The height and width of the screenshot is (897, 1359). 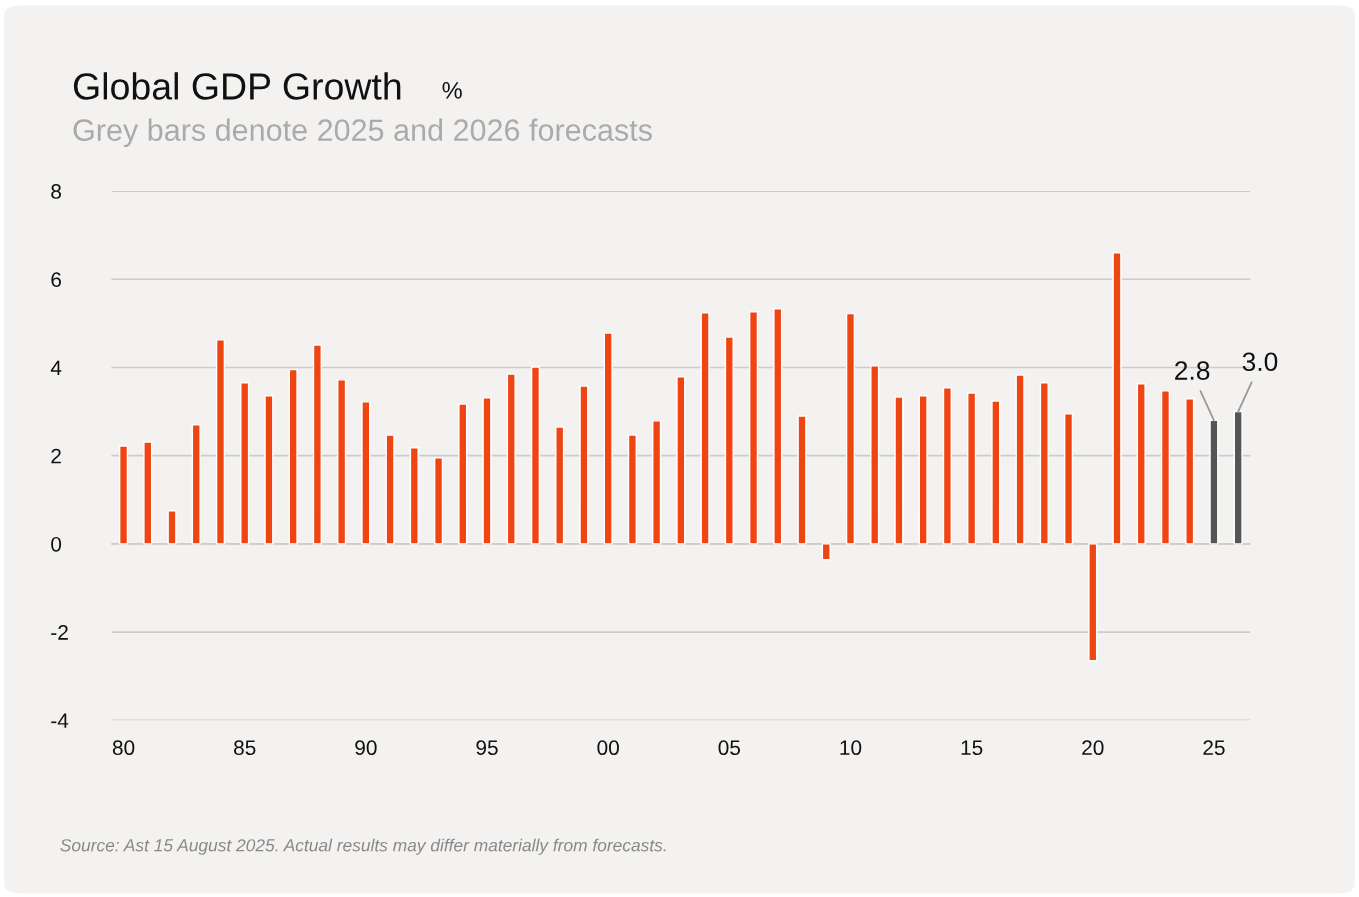 I want to click on x-tick-label: 25, so click(x=1214, y=748).